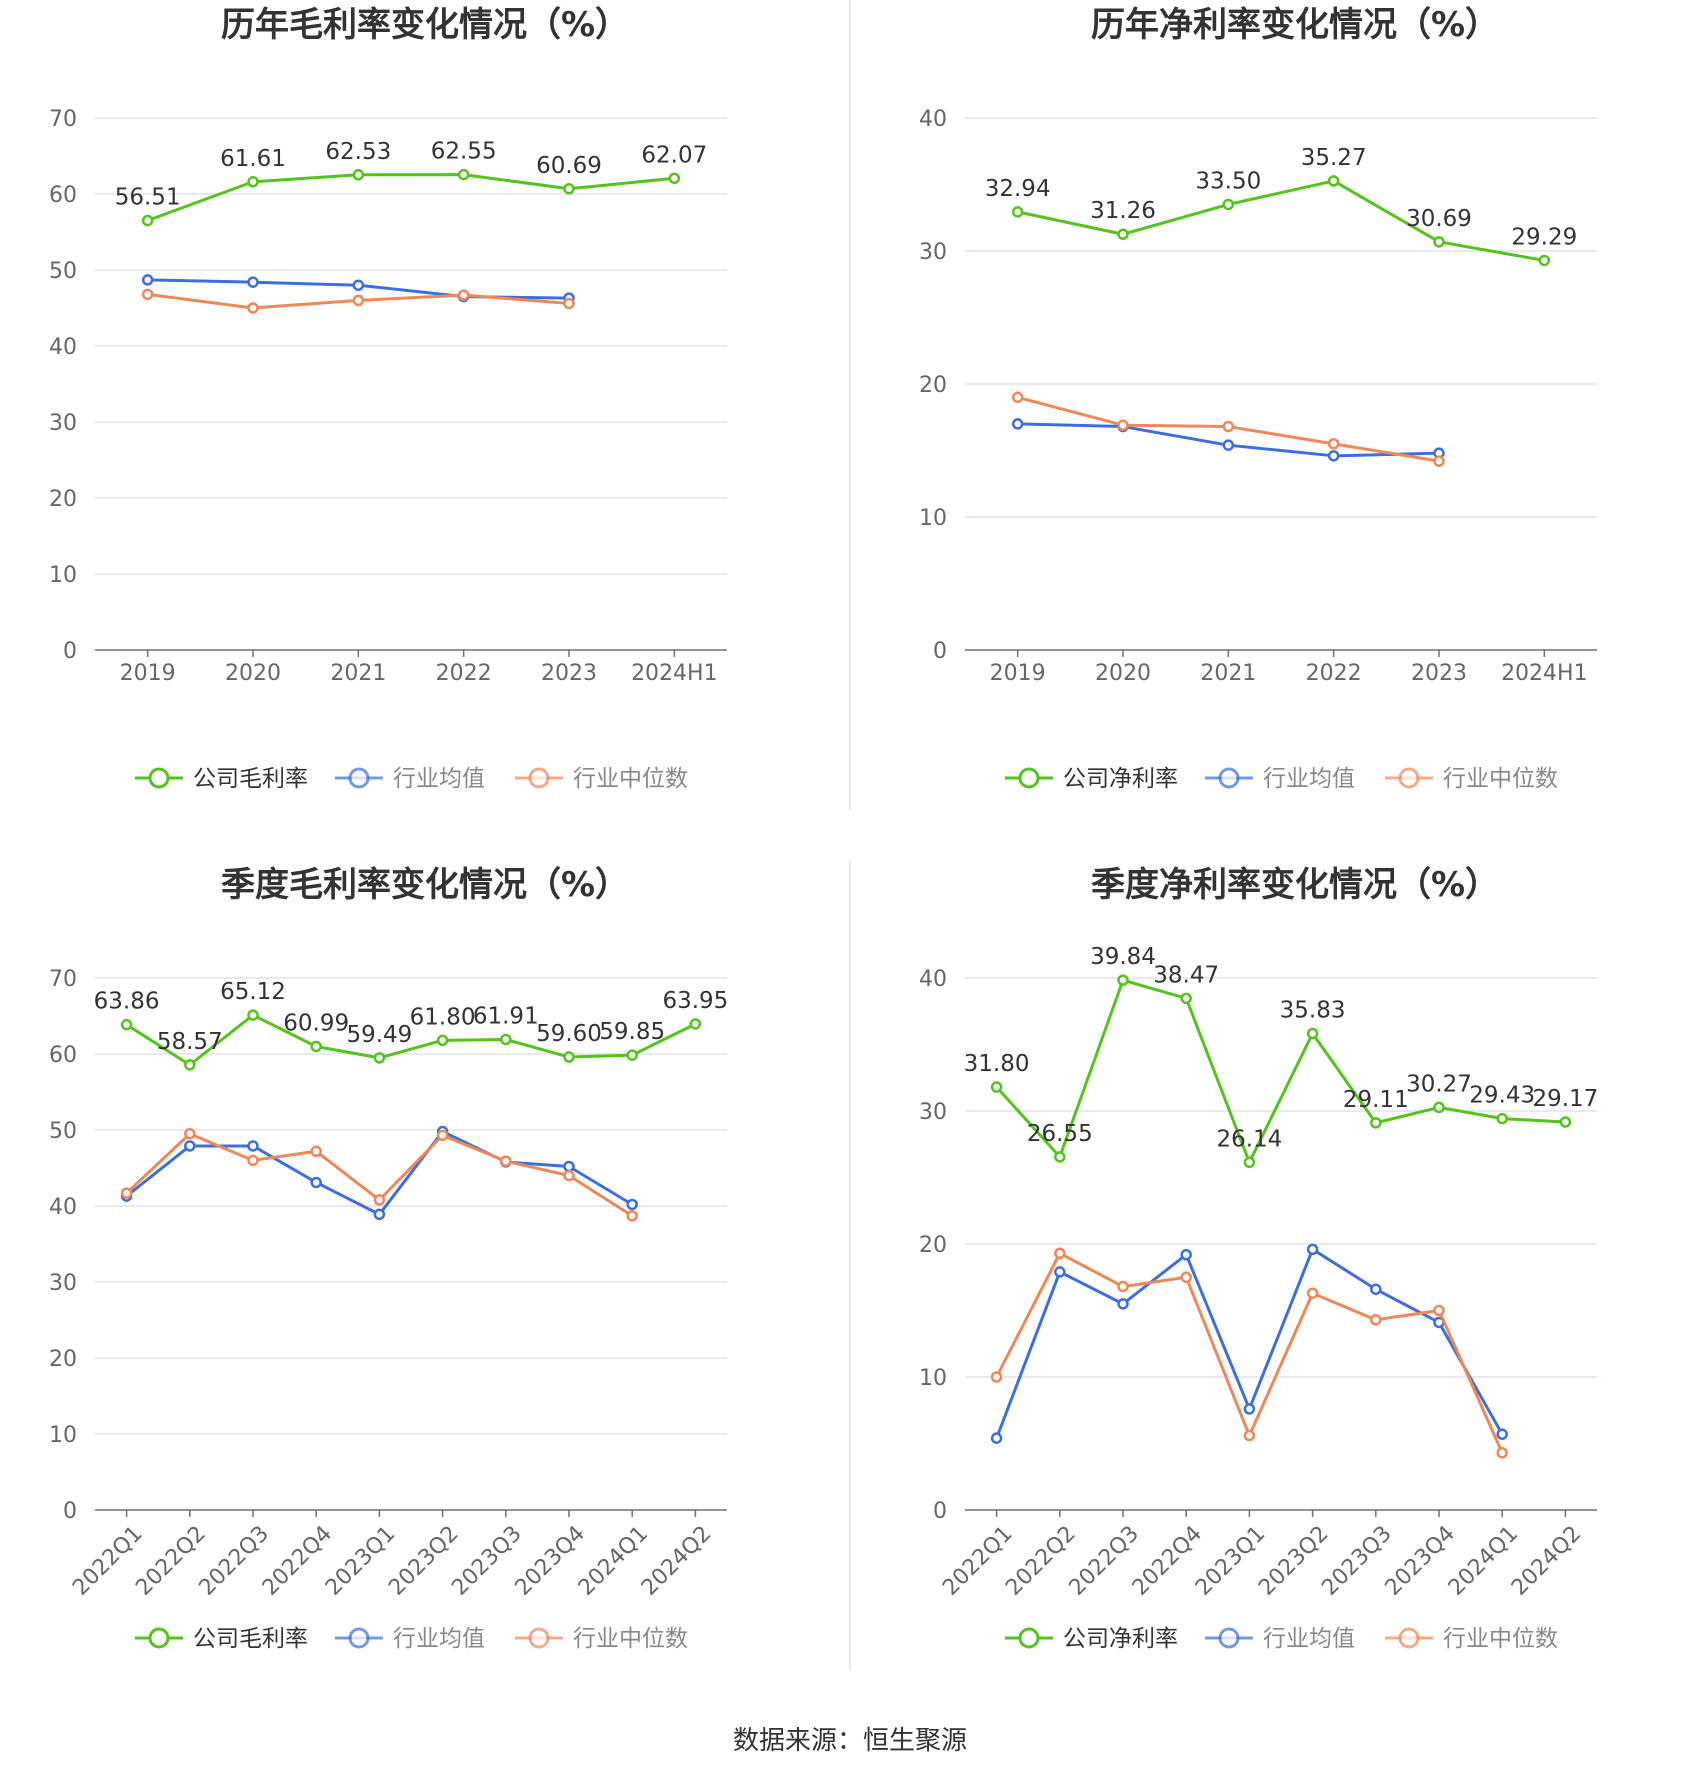  What do you see at coordinates (674, 673) in the screenshot?
I see `x-tick-label: 2024H1` at bounding box center [674, 673].